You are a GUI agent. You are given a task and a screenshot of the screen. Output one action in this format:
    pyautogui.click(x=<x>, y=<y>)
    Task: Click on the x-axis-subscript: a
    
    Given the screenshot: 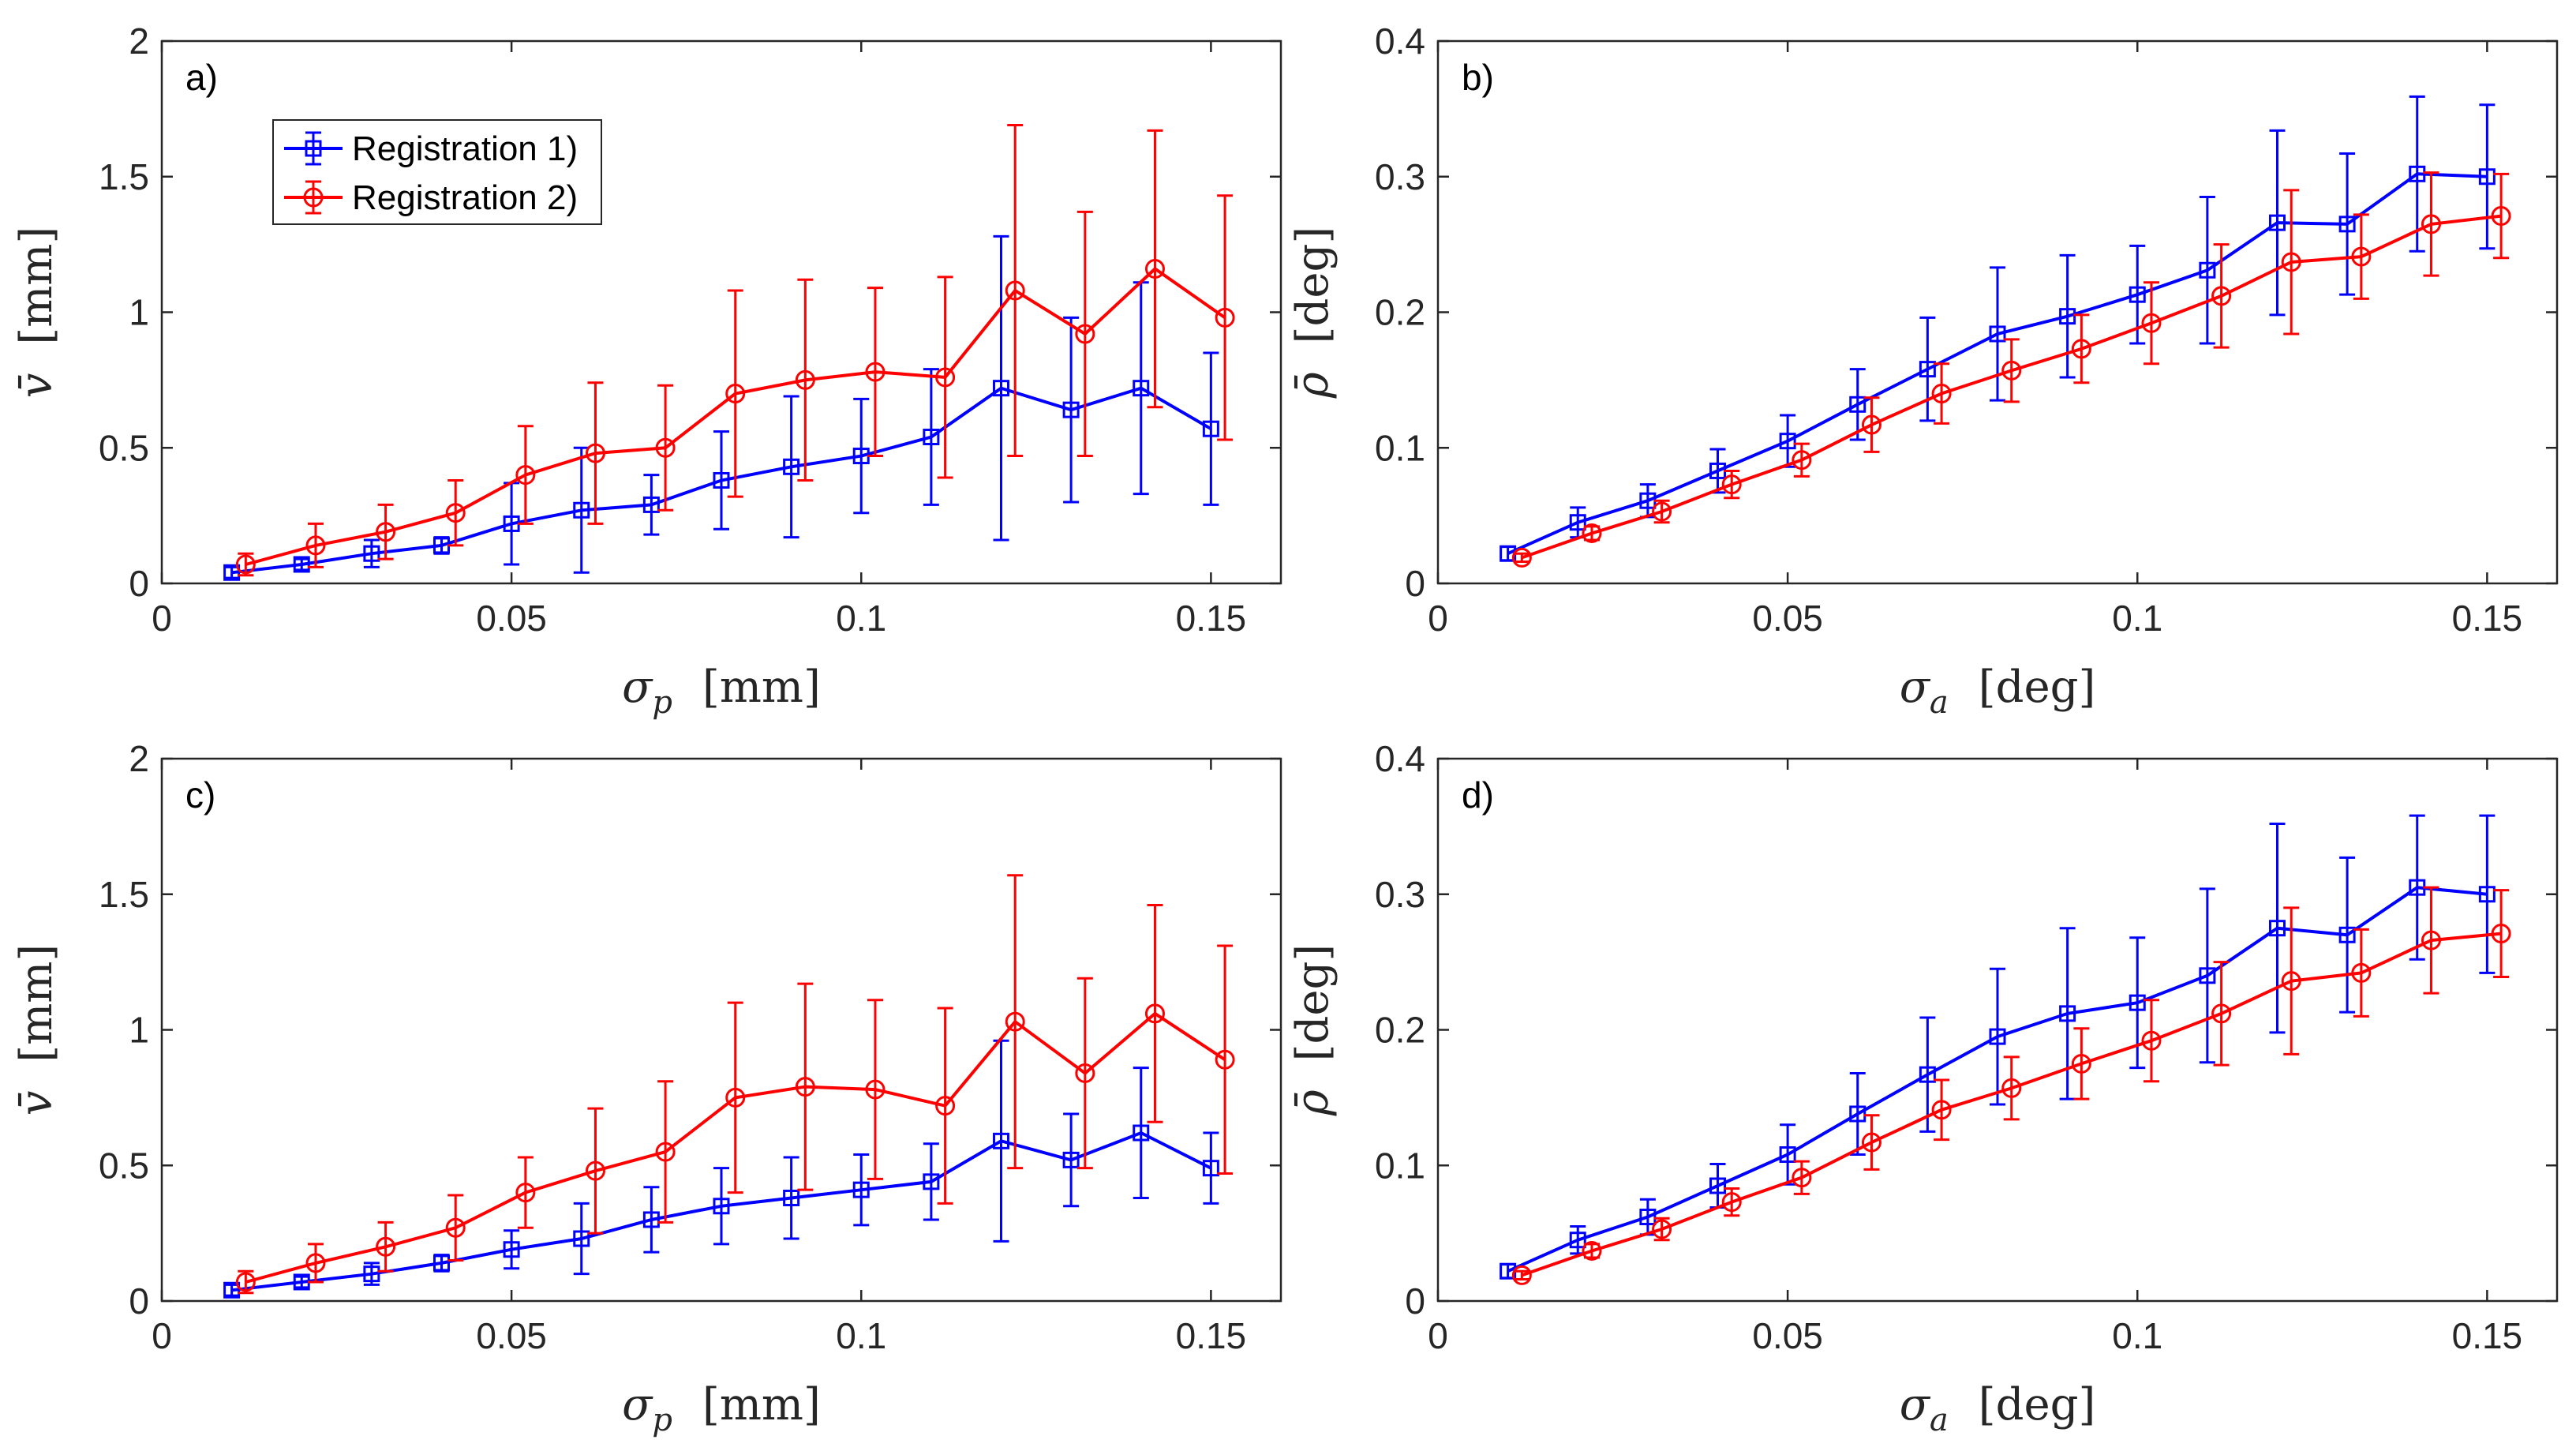 What is the action you would take?
    pyautogui.click(x=1939, y=1420)
    